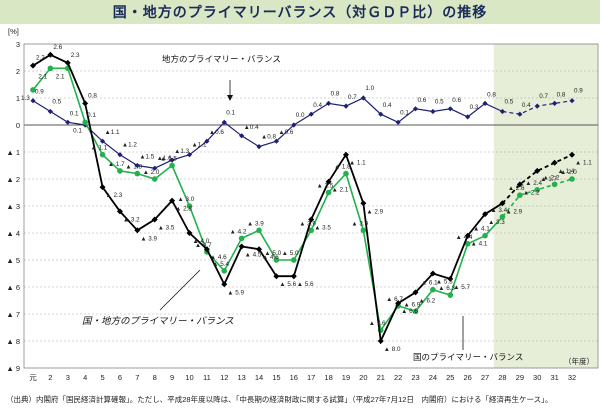 The image size is (600, 410). I want to click on y-tick-label: ▲ 1, so click(13, 152).